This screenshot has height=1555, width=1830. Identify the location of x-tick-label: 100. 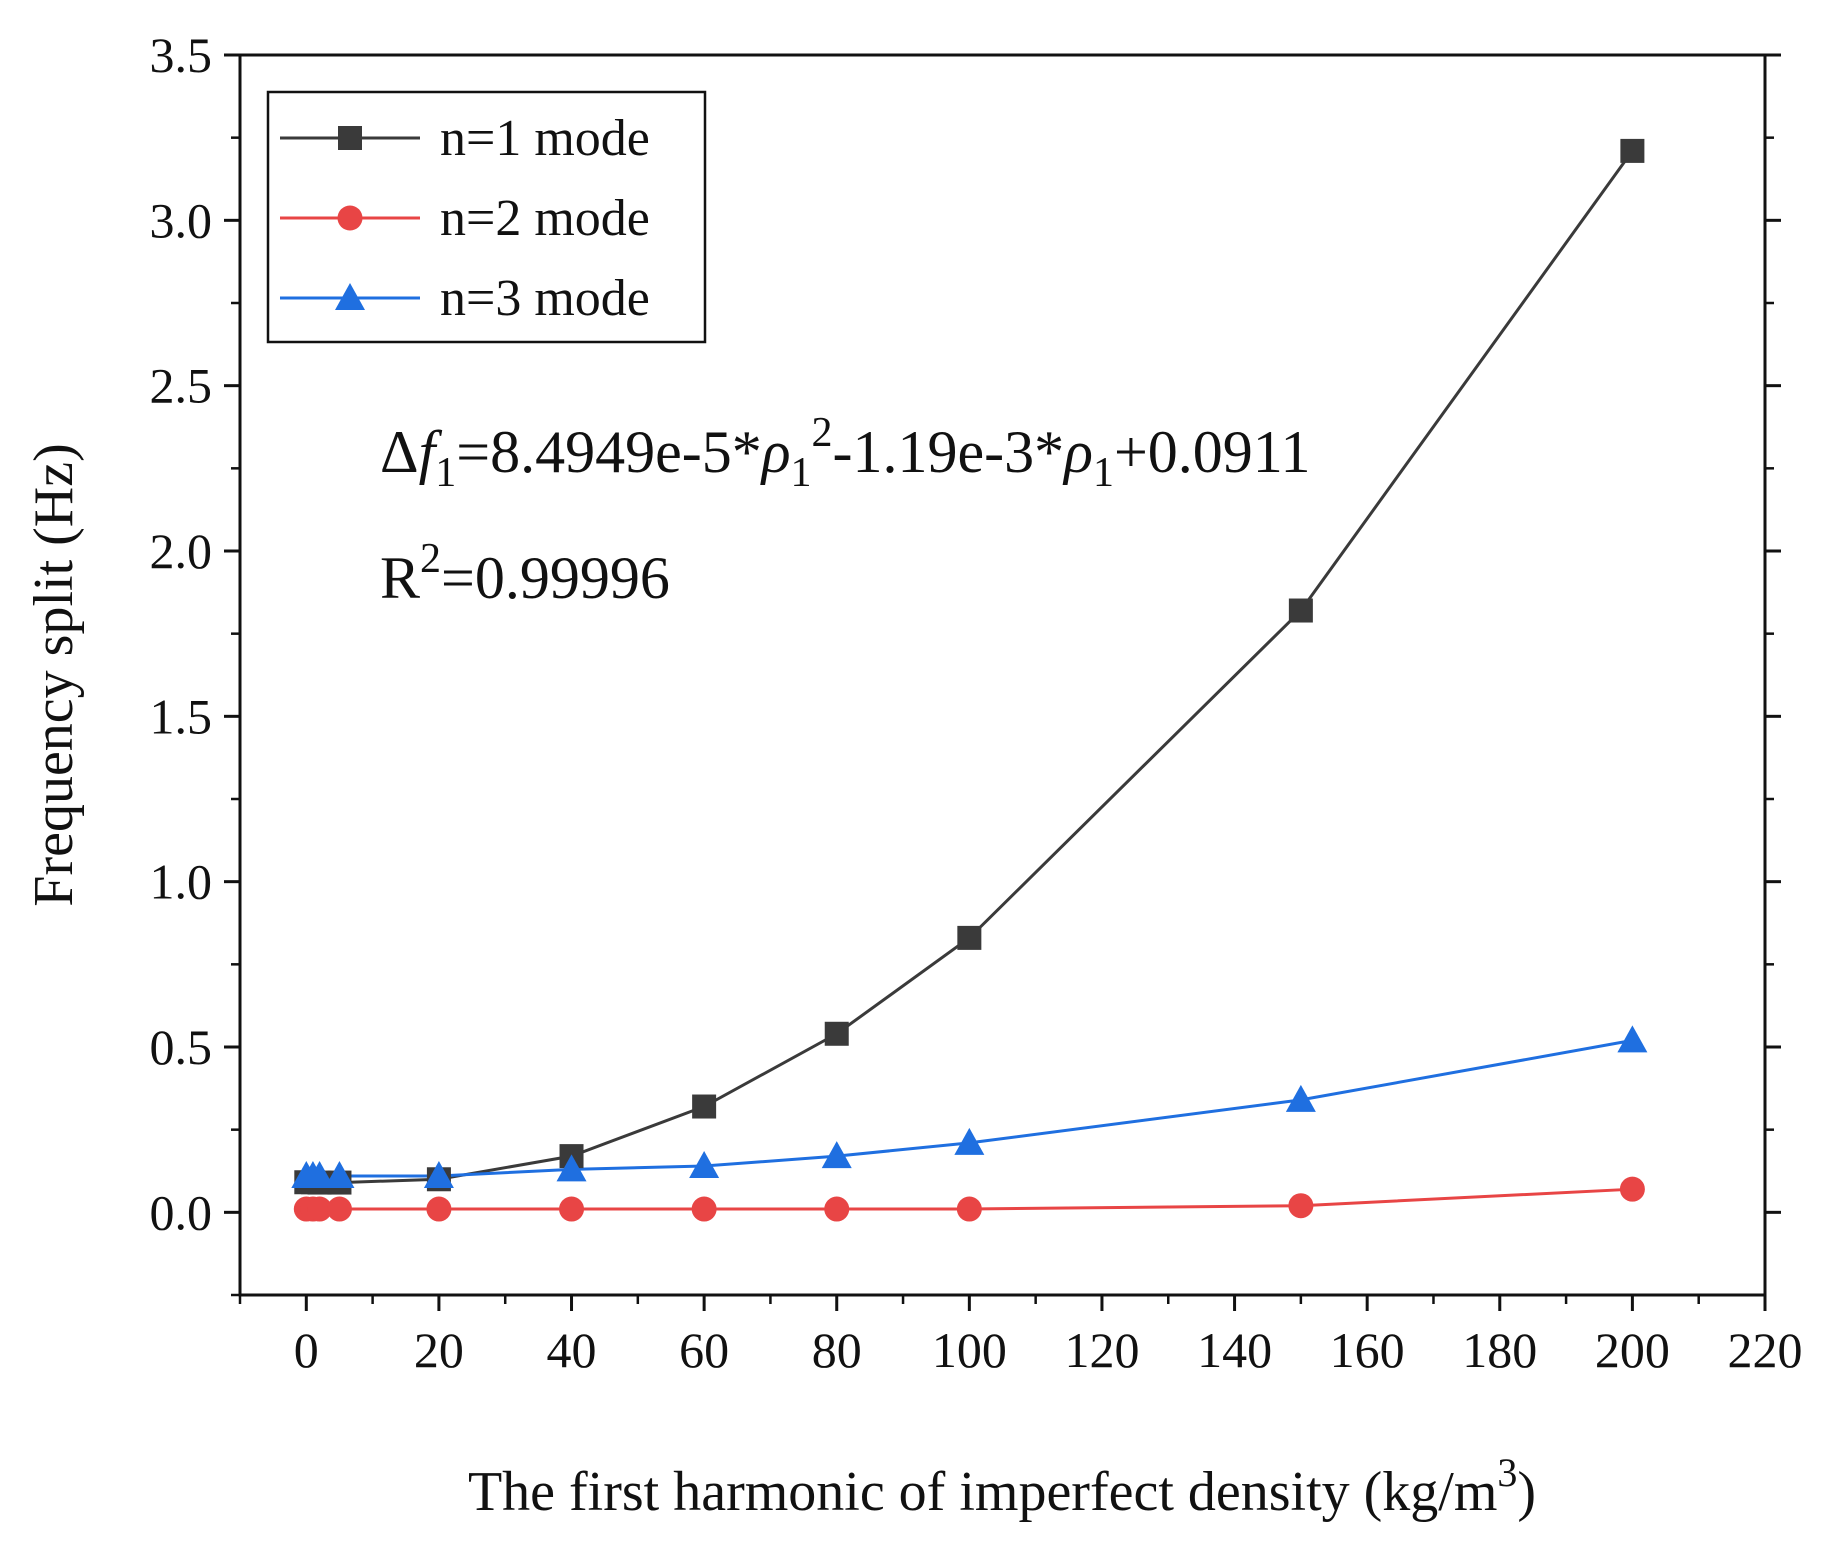
(969, 1350).